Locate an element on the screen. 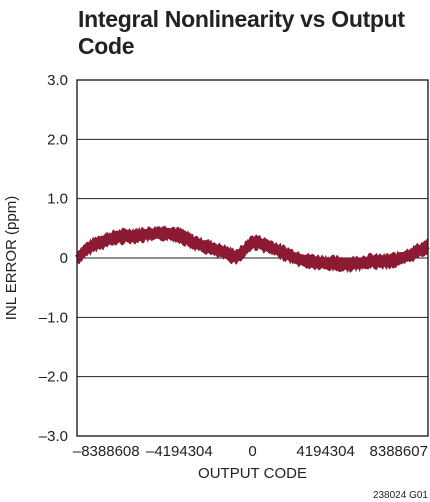  series-band is located at coordinates (252, 249).